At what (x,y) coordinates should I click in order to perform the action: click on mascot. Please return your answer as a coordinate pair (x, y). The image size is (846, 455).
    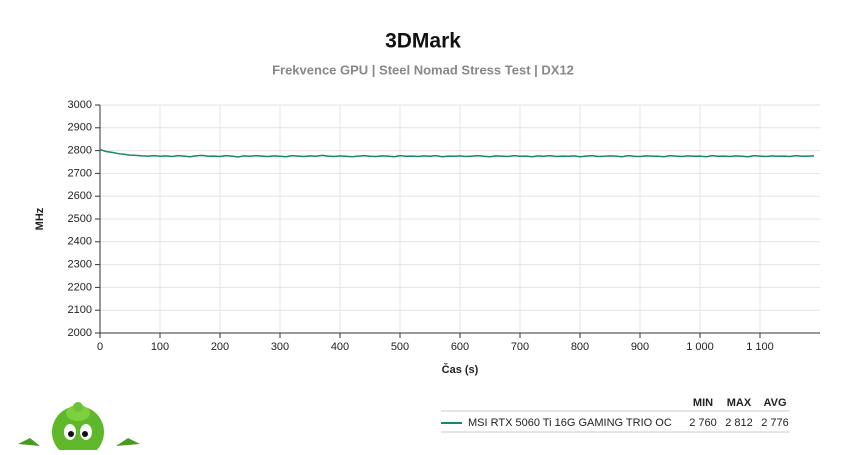
    Looking at the image, I should click on (79, 428).